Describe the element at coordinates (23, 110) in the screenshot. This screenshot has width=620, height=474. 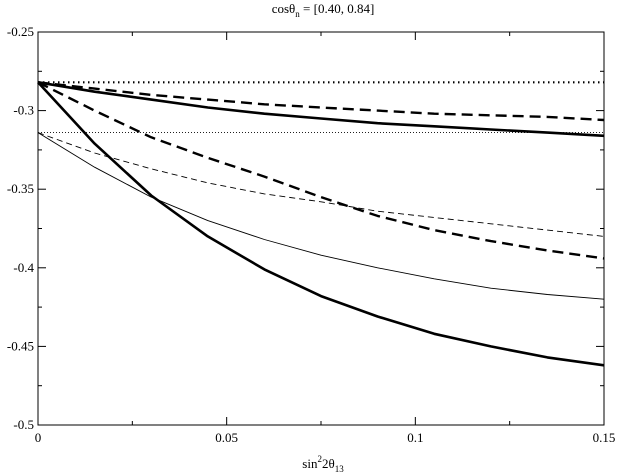
I see `y-tick-label: -0.3` at that location.